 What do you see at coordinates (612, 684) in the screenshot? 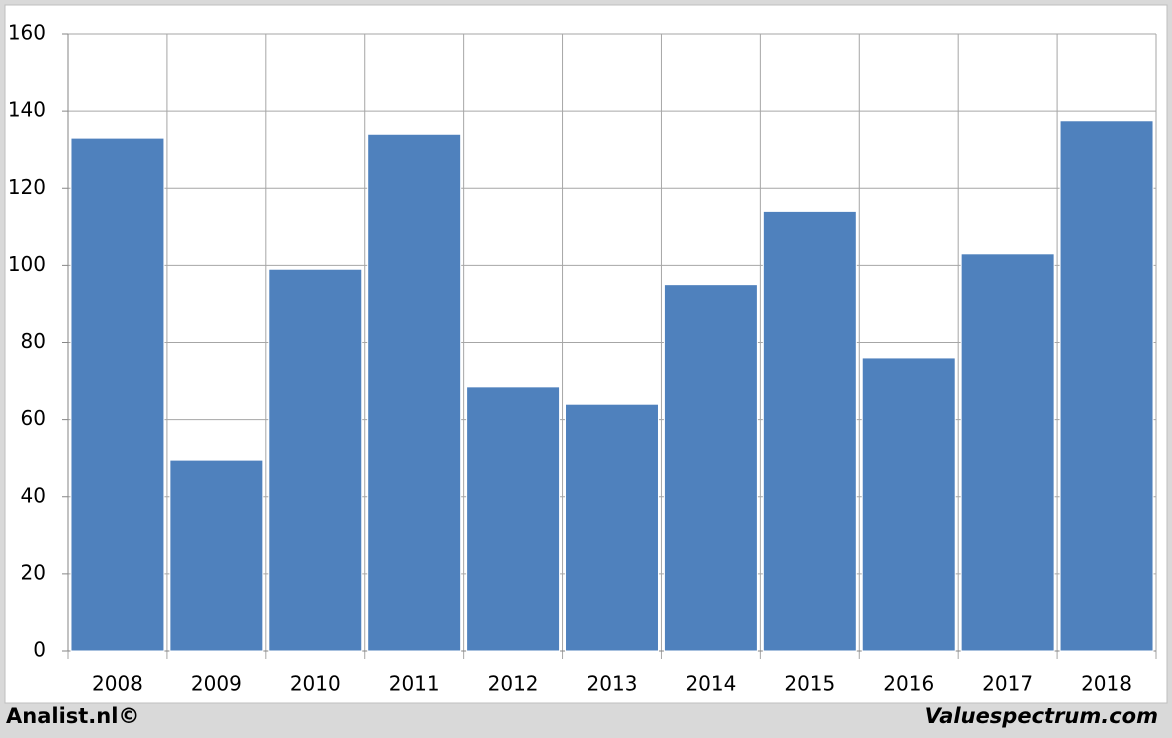
I see `x-tick-label: 2013` at bounding box center [612, 684].